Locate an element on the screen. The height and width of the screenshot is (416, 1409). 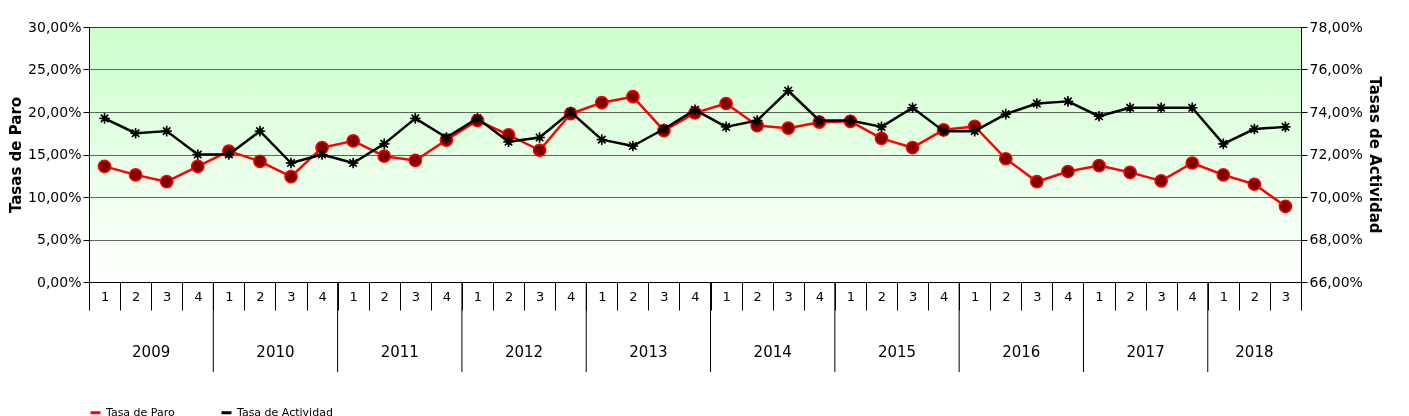
y2-tick-label: 76,00% is located at coordinates (1336, 69).